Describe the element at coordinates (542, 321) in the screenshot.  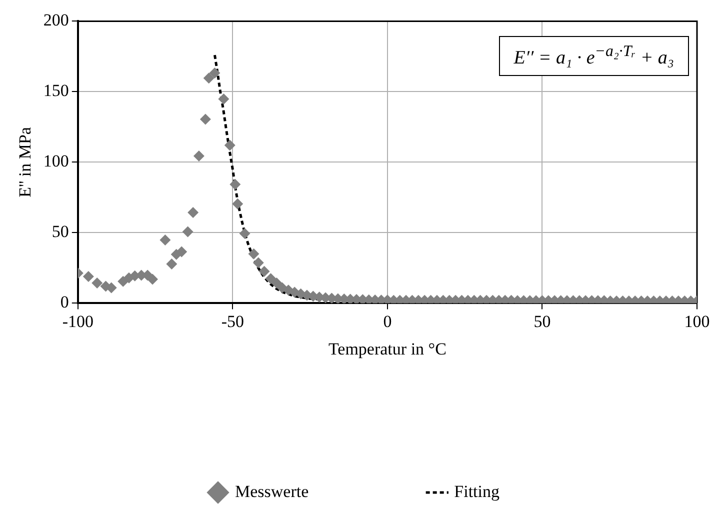
I see `x-tick-label: 50` at that location.